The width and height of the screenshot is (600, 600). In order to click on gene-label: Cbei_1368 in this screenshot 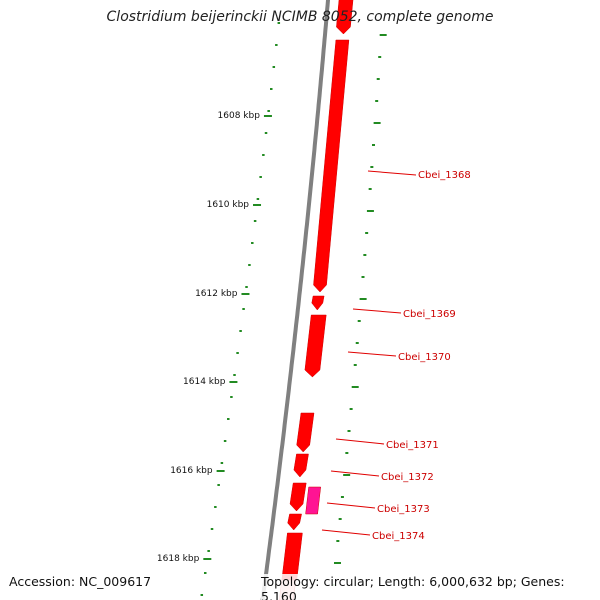, I will do `click(444, 175)`.